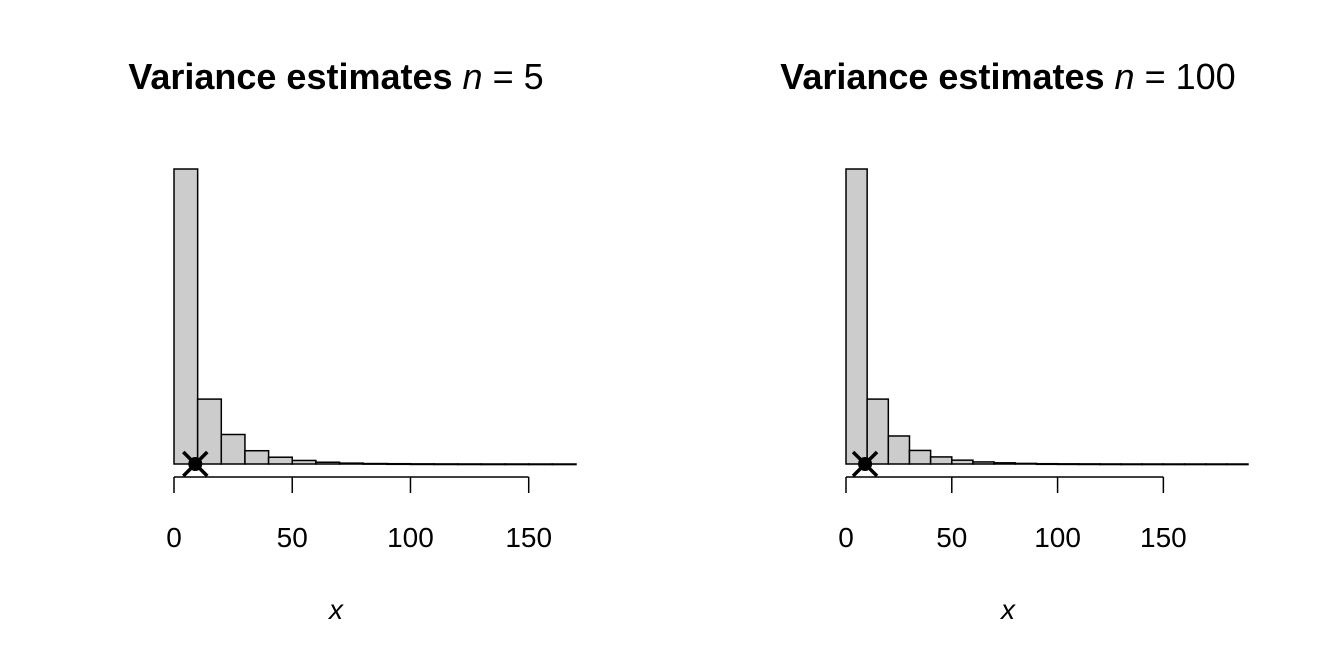 The height and width of the screenshot is (672, 1344). I want to click on title-value: 5, so click(533, 76).